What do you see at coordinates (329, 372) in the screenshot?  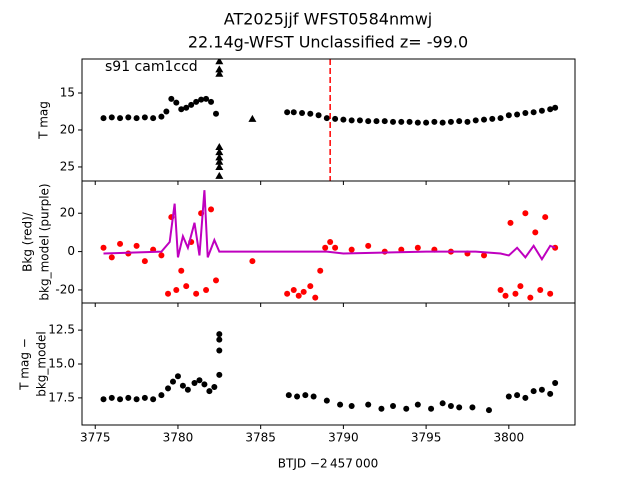 I see `plot-area` at bounding box center [329, 372].